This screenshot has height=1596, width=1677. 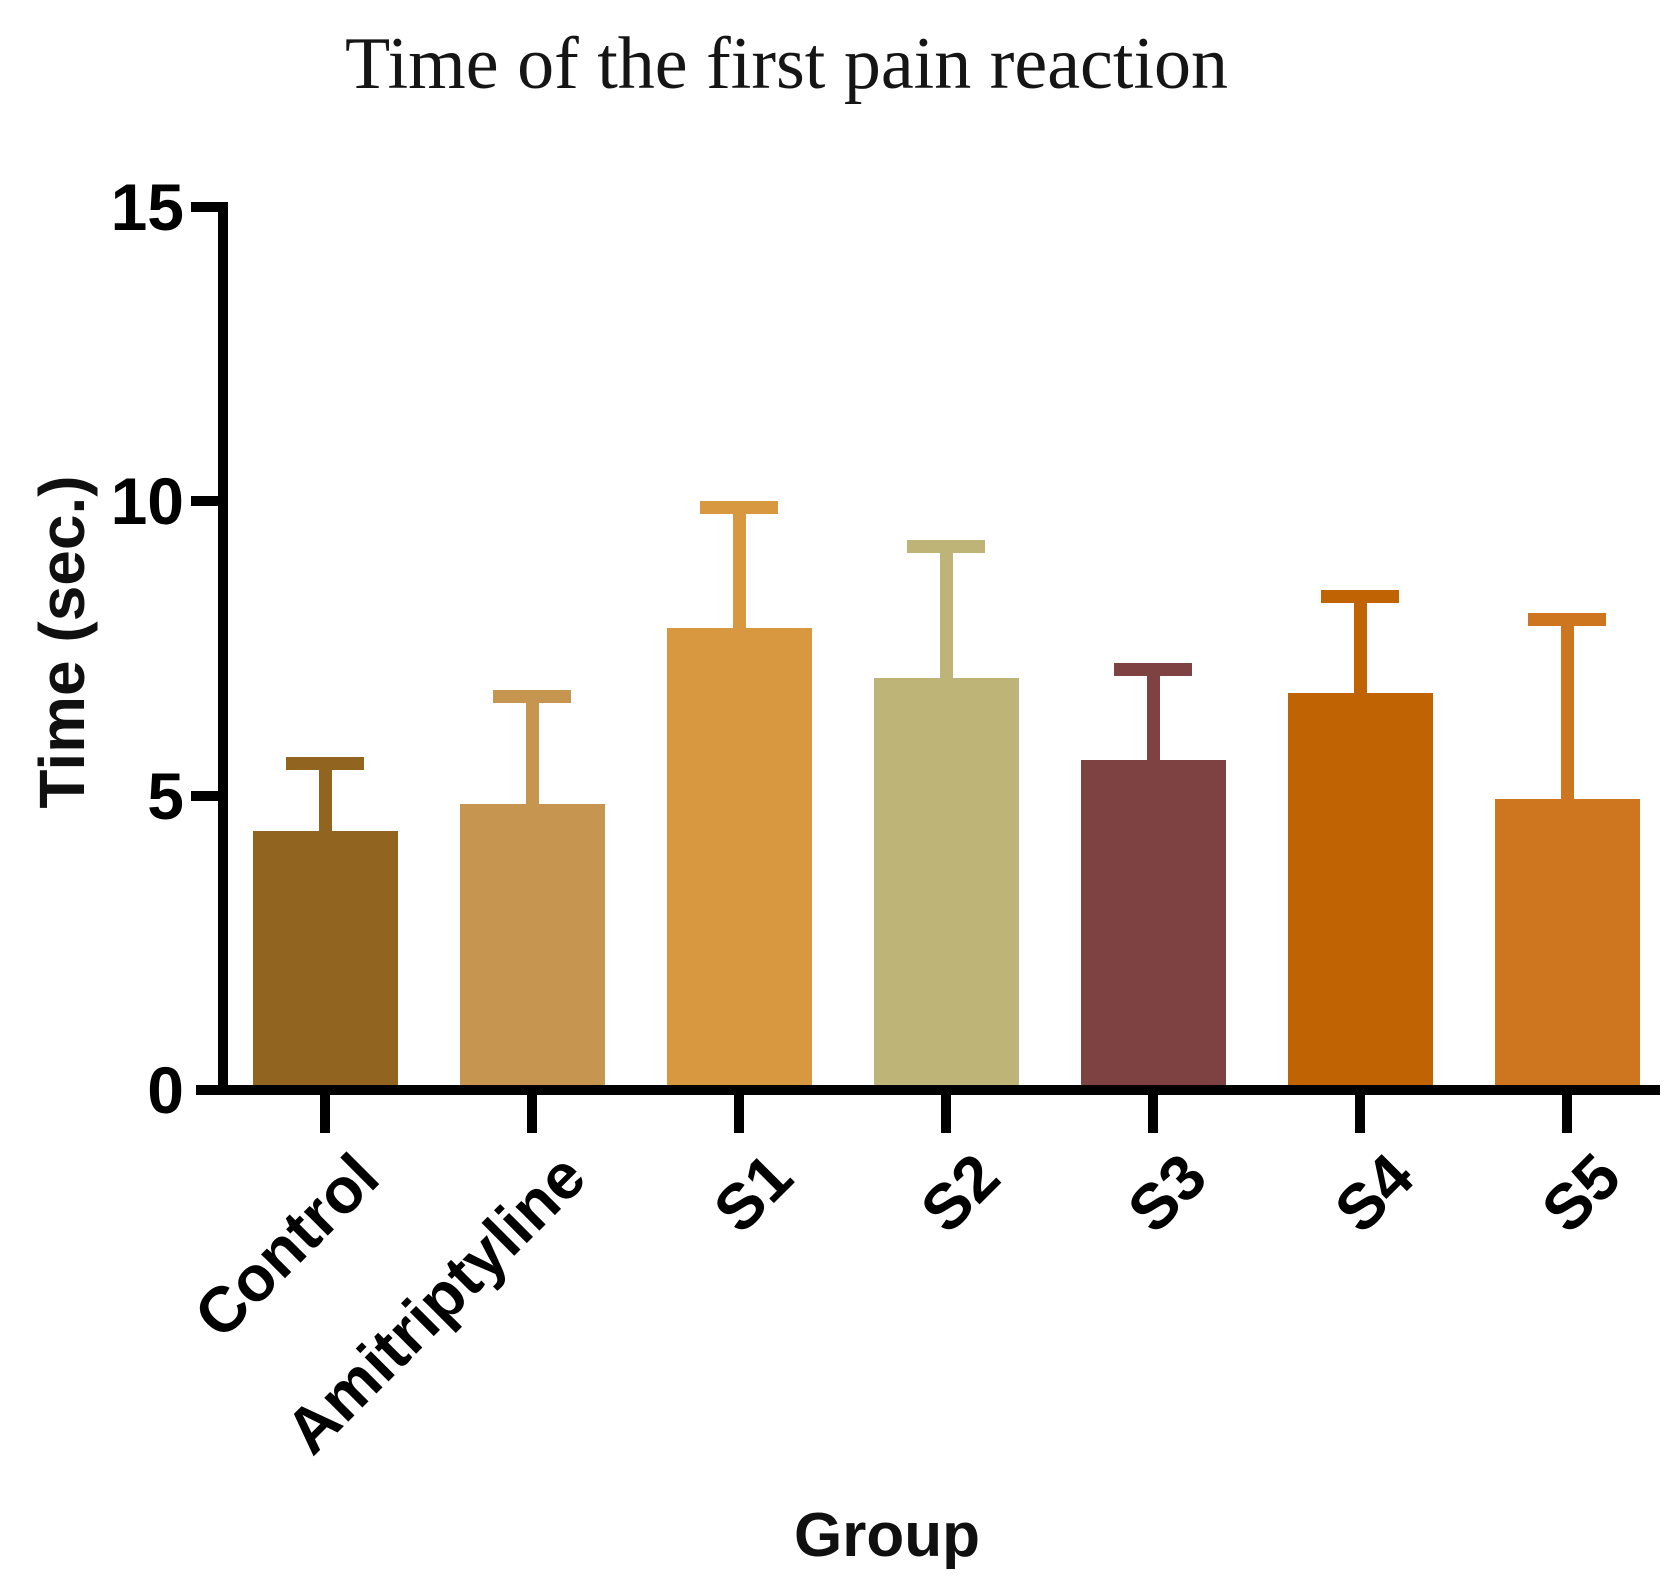 I want to click on x-tick-mark-s2, so click(x=946, y=1114).